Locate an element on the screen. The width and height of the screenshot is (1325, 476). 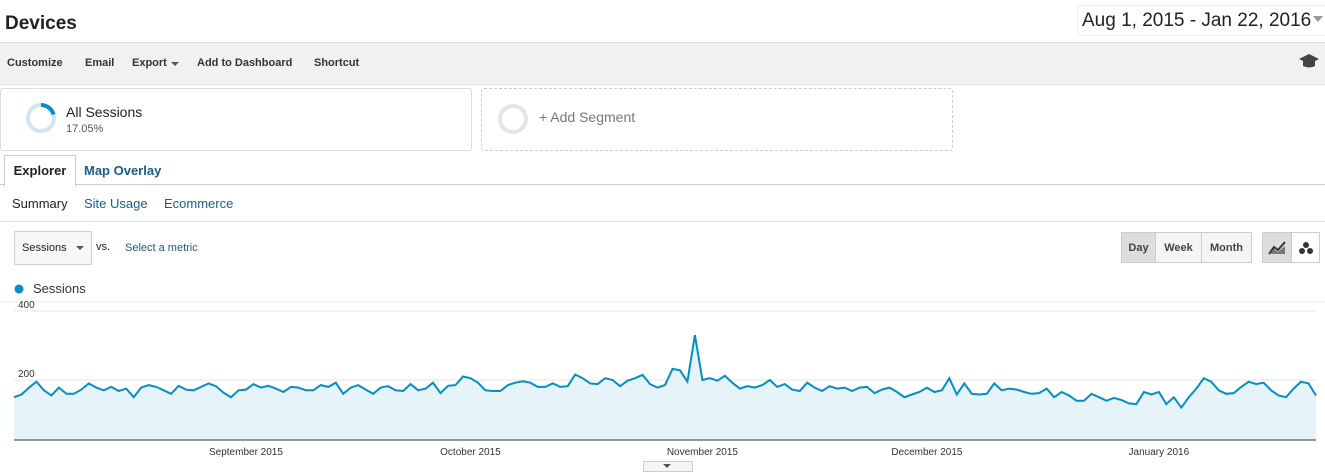
x-tick-label: October 2015 is located at coordinates (470, 452).